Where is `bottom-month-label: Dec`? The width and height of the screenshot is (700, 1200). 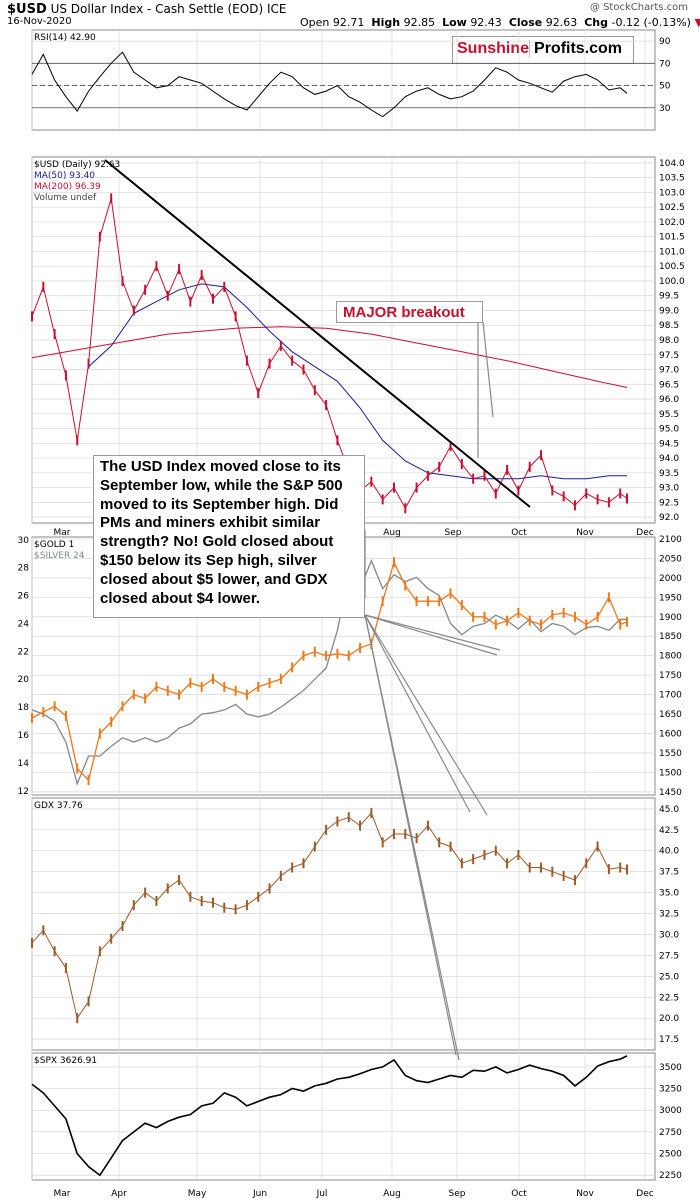 bottom-month-label: Dec is located at coordinates (644, 1194).